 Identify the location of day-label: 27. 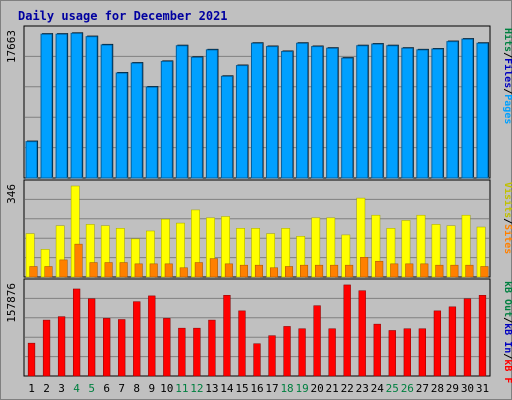
(422, 388).